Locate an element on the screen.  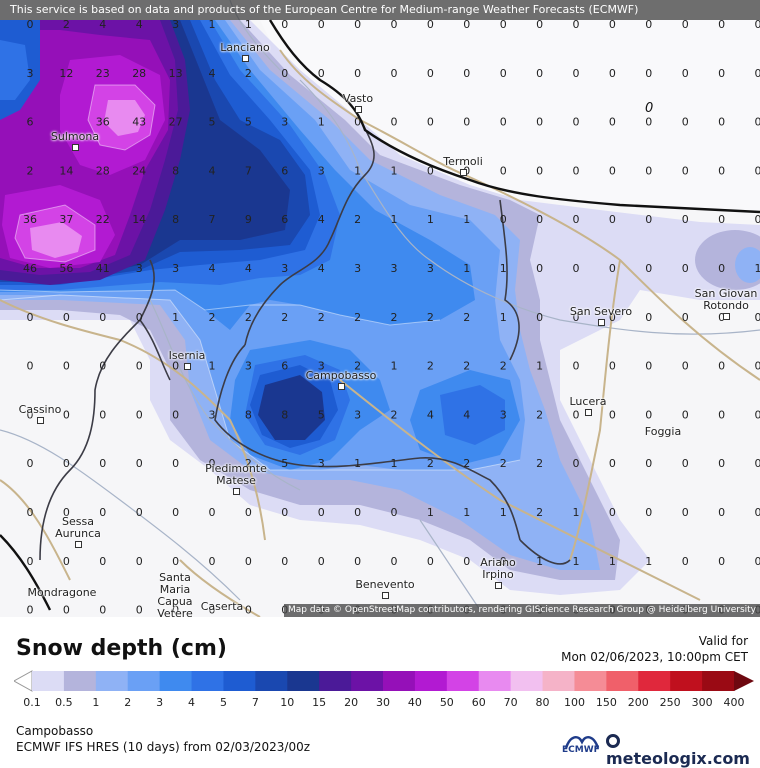
city-label-mondragone: Mondragone is located at coordinates (62, 593).